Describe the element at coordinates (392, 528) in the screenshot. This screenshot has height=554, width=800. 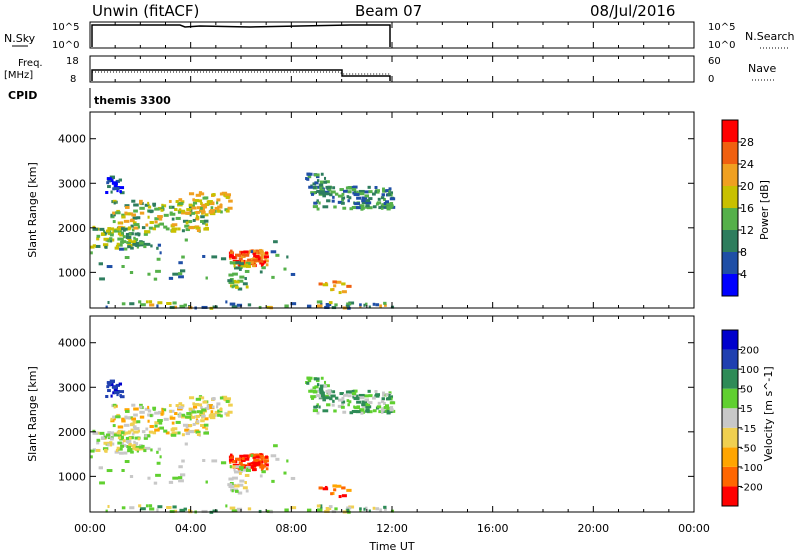
I see `xtick-label: 12:00` at that location.